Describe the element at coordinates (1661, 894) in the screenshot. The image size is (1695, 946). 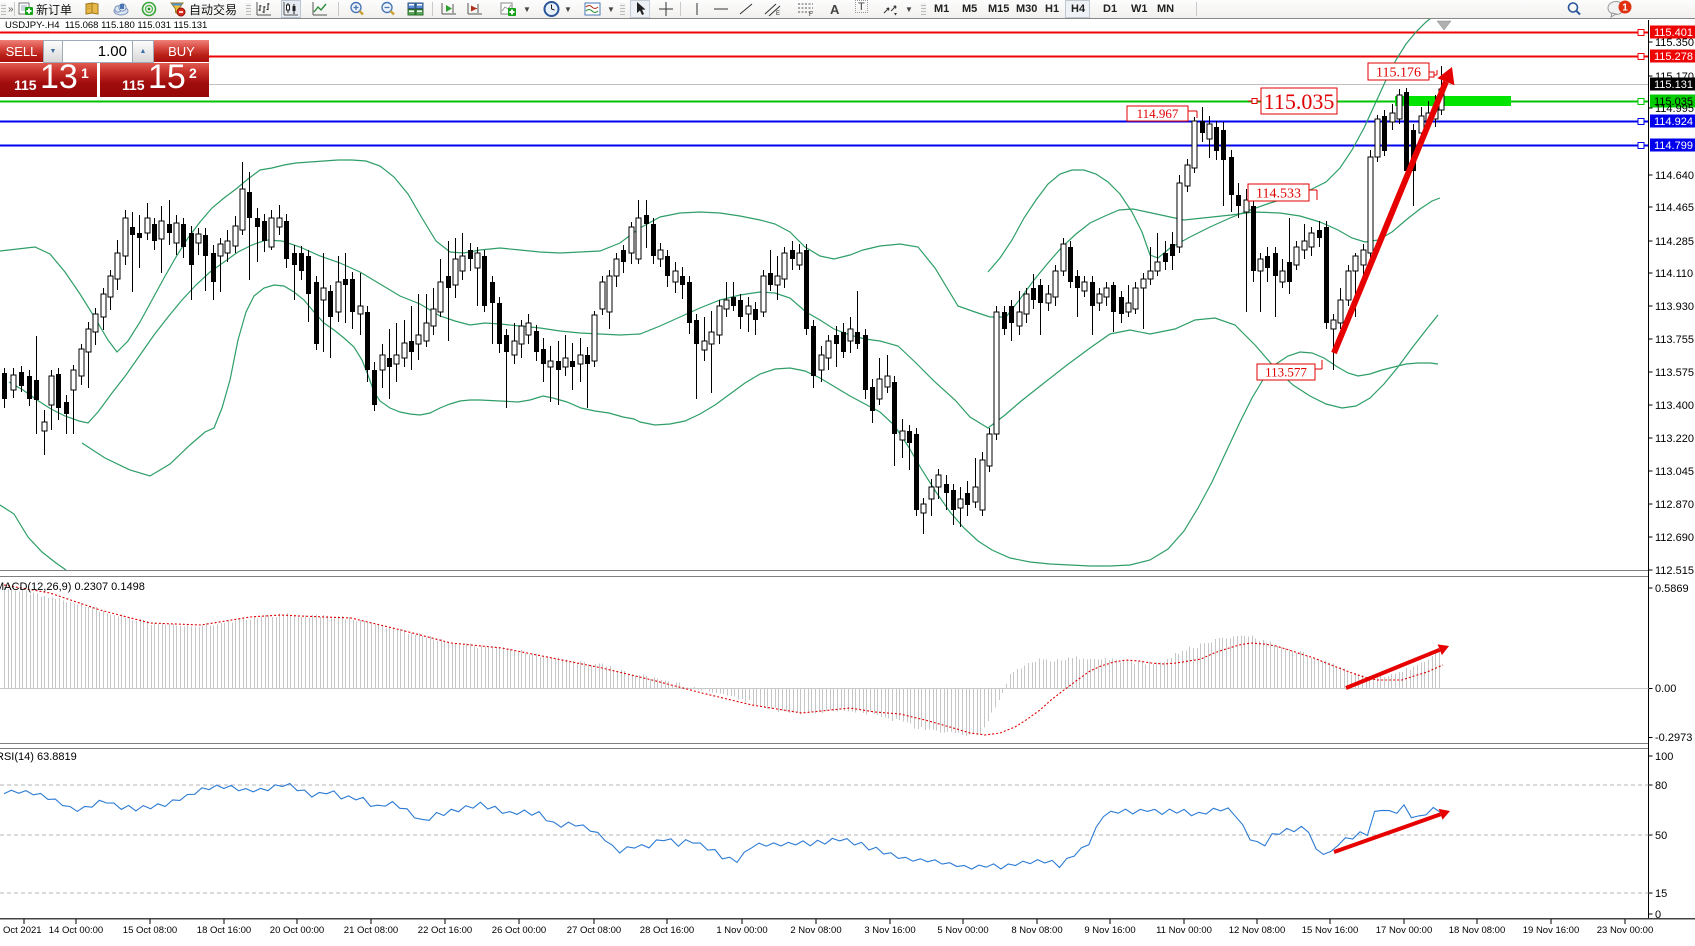
I see `svg-text: 15` at that location.